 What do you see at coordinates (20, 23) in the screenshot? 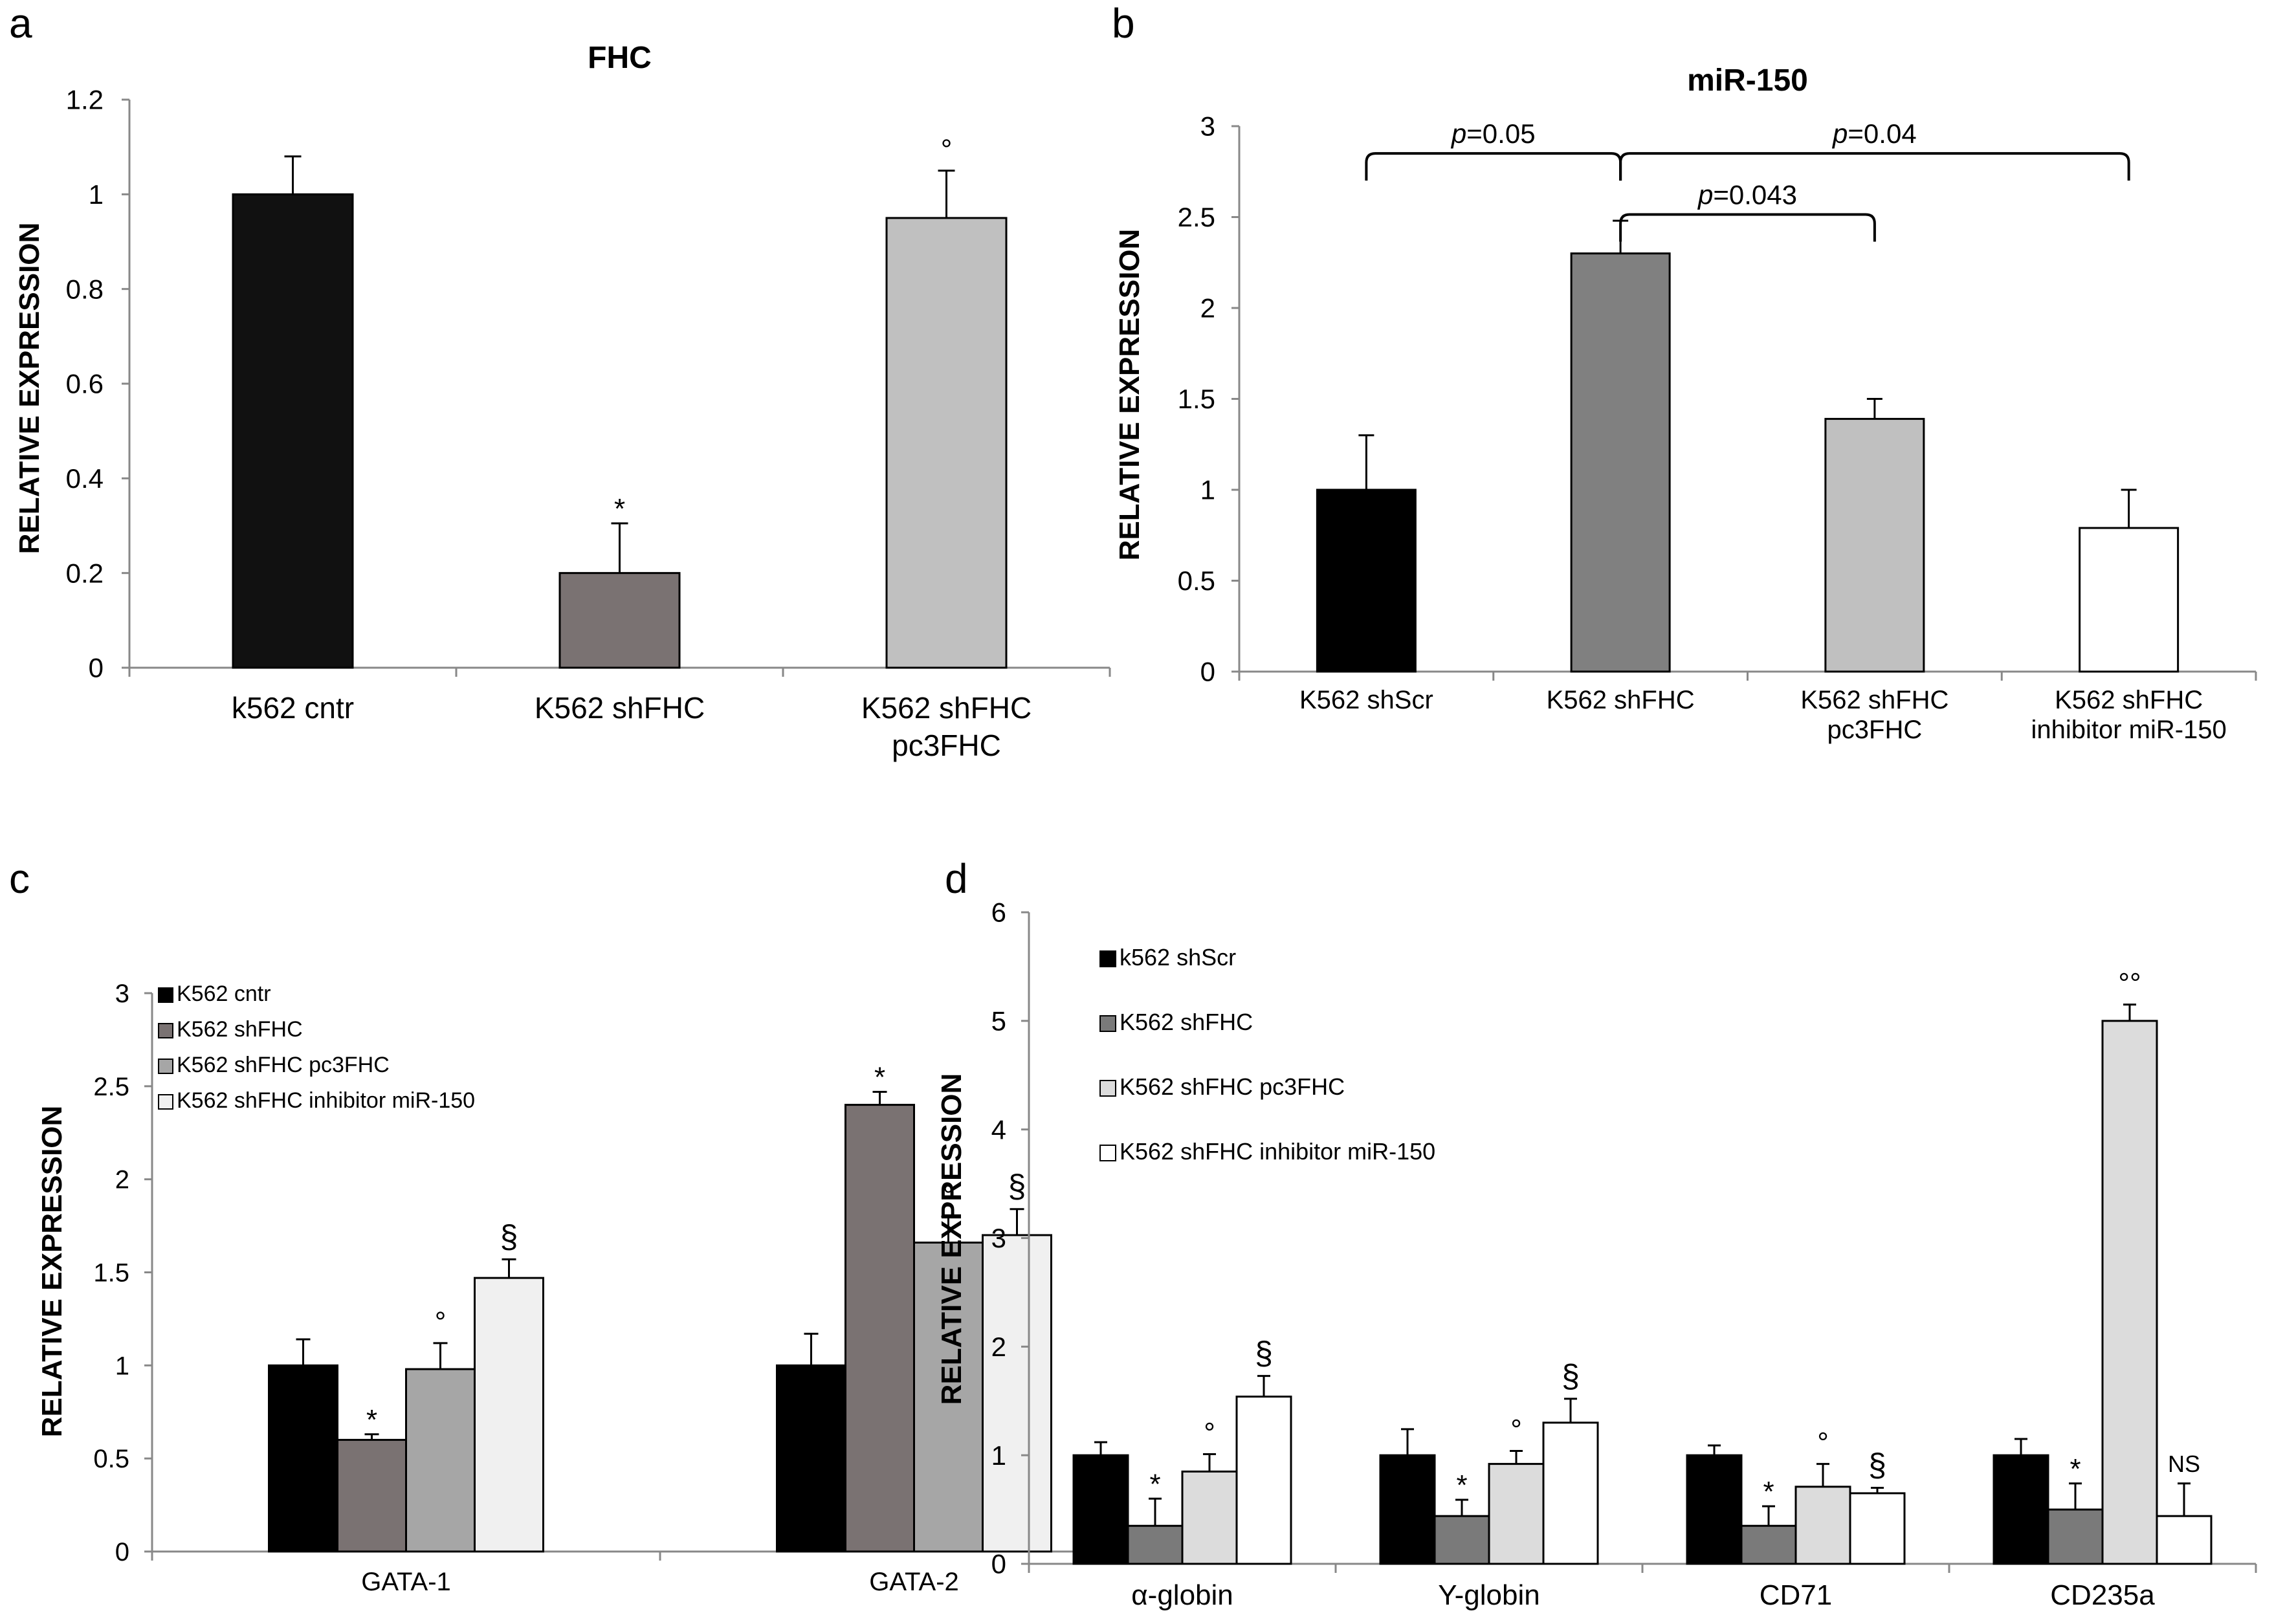
I see `panel-label: a` at bounding box center [20, 23].